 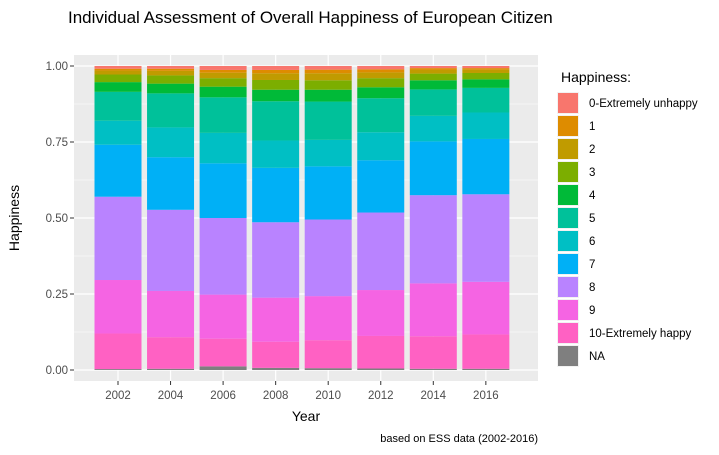 What do you see at coordinates (302, 391) in the screenshot?
I see `x-axis: 2002 2004 2006 2008 2010 2012 2014 2016` at bounding box center [302, 391].